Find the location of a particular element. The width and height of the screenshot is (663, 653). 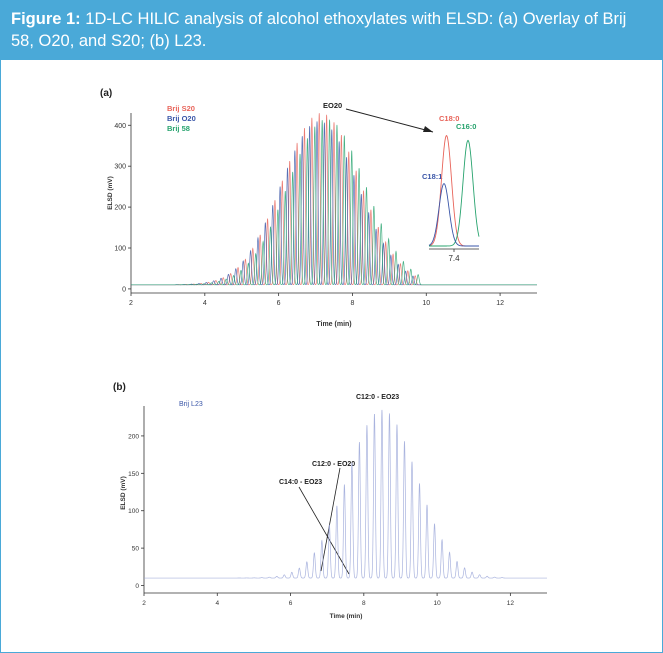

eo20-arrowhead is located at coordinates (428, 129).